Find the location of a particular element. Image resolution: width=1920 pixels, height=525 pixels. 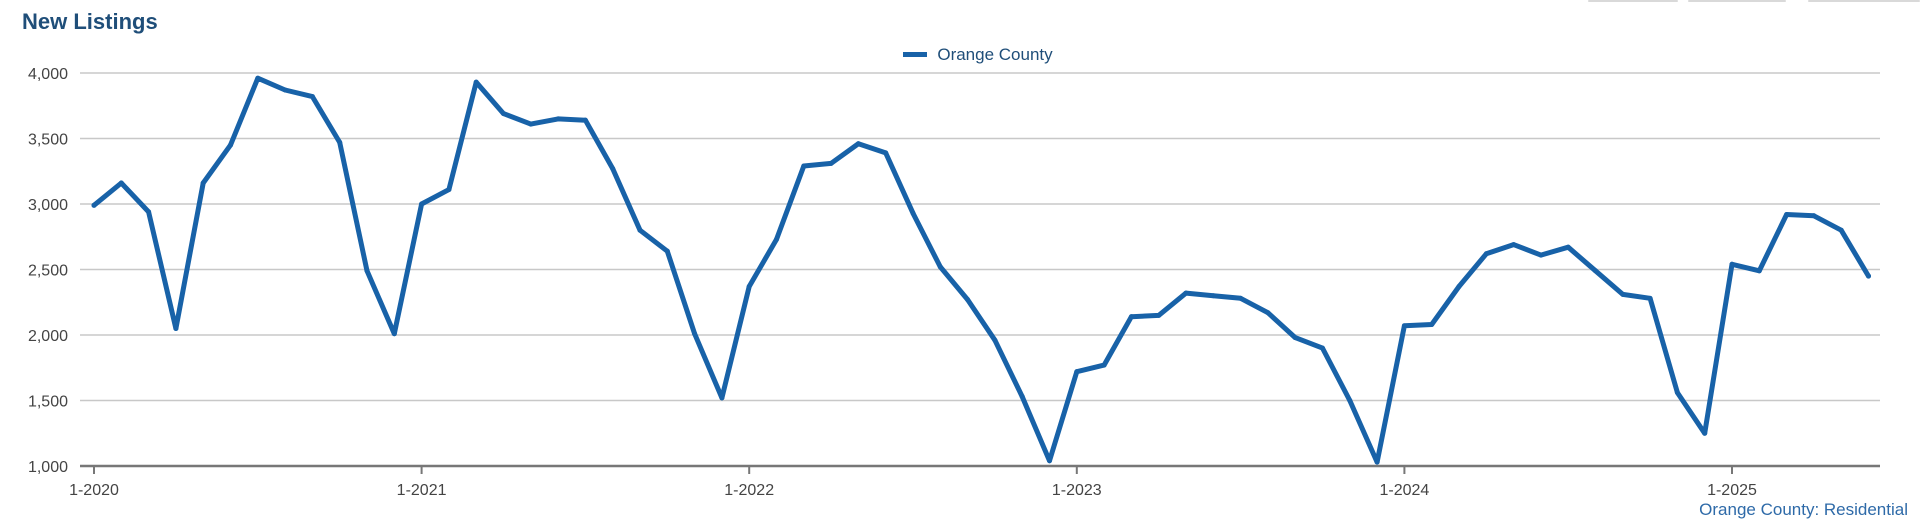

y-tick-label: 3,000 is located at coordinates (48, 205).